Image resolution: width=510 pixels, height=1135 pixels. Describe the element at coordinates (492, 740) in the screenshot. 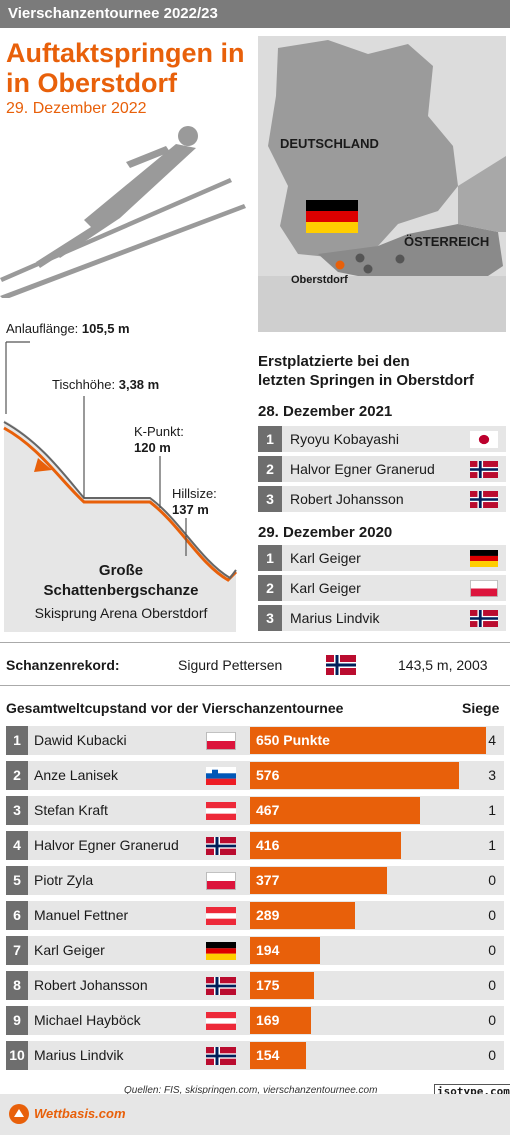

I see `wins-count: 4` at that location.